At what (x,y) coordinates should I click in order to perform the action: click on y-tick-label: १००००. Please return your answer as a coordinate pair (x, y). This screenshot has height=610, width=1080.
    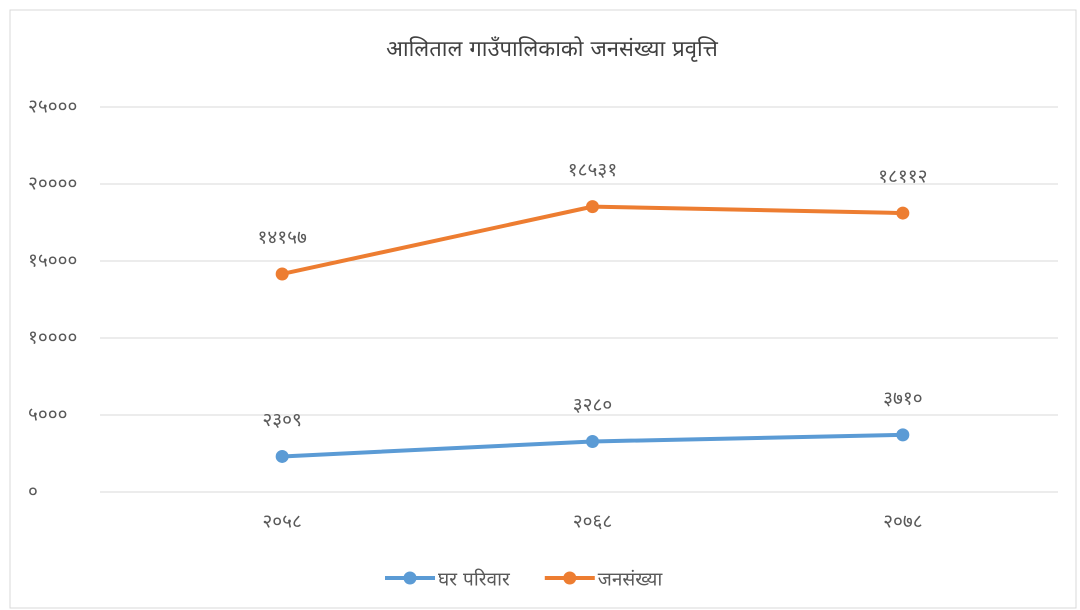
    Looking at the image, I should click on (52, 338).